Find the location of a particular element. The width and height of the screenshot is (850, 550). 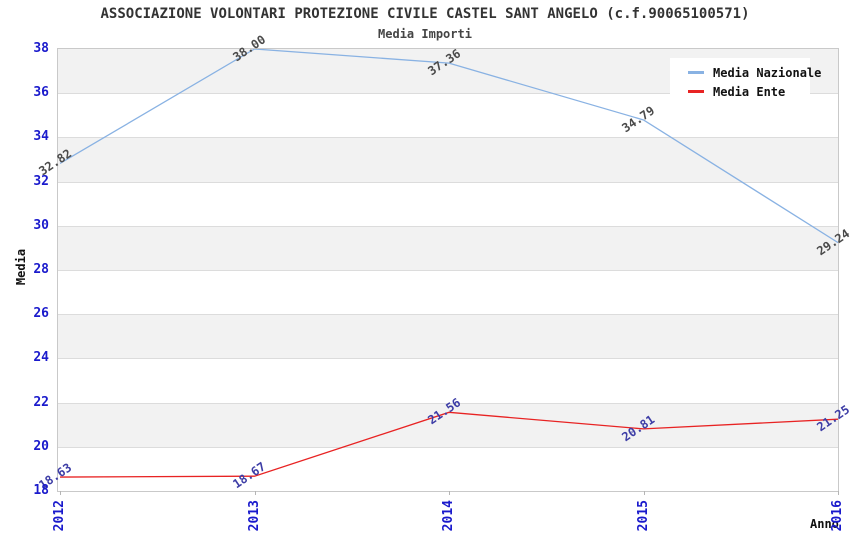

x-tick-label: 2014 is located at coordinates (448, 516).